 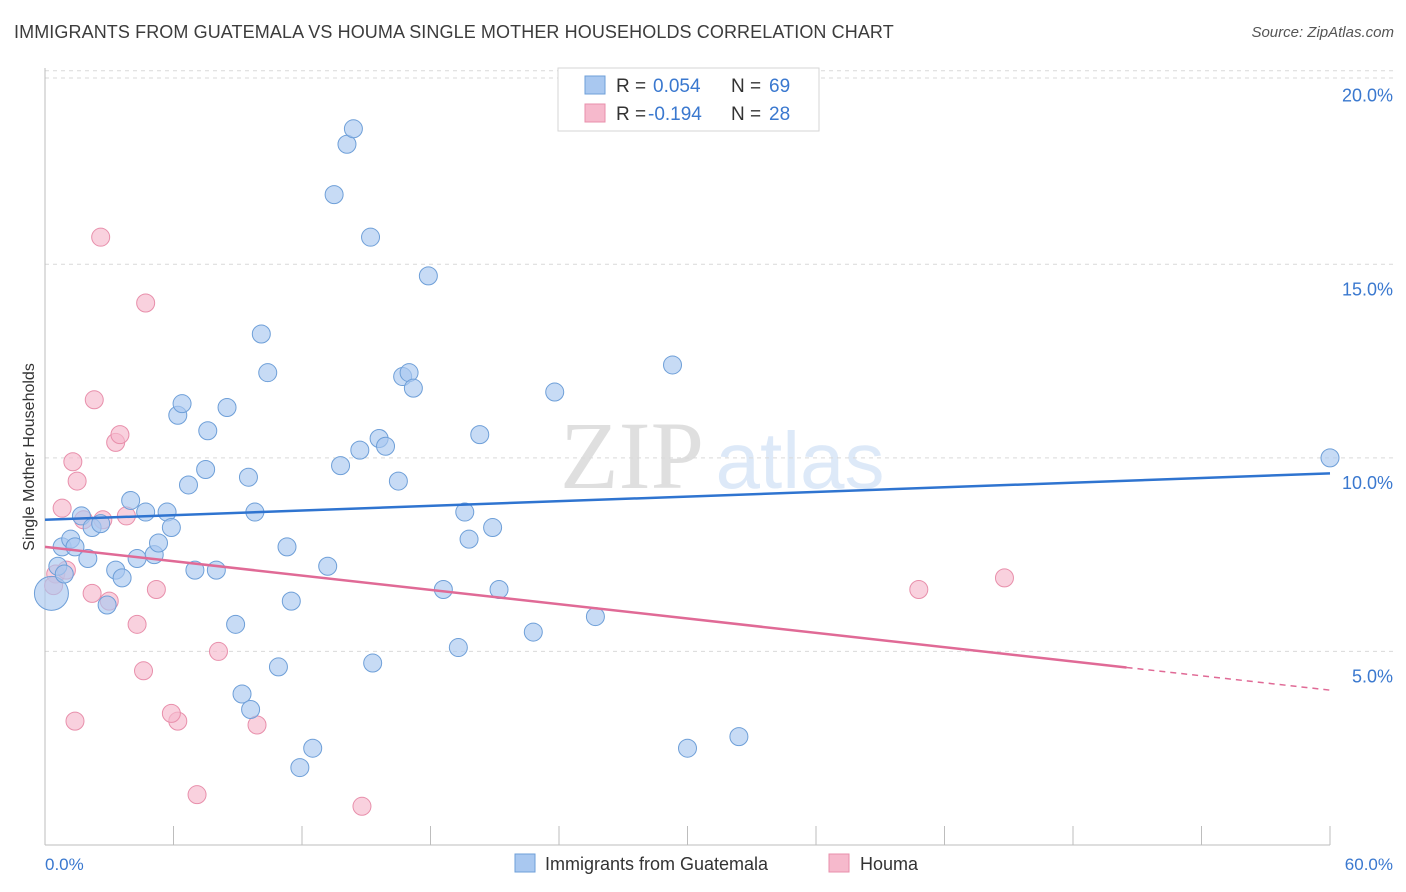 I want to click on stats-r-value-guatemala: 0.054, so click(x=677, y=86).